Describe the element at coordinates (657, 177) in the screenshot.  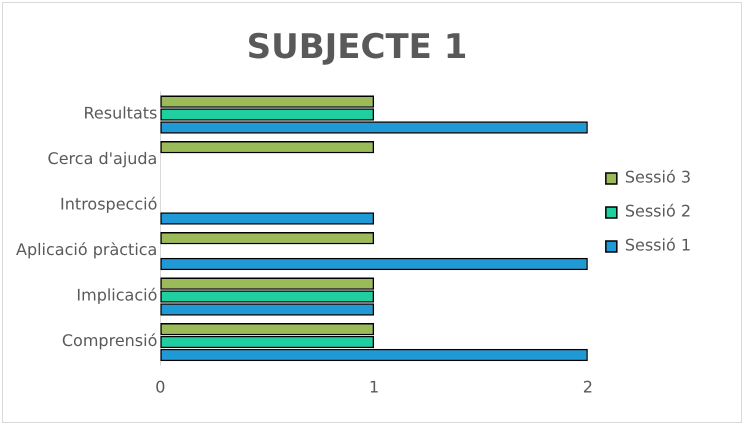
I see `legend-label: Sessió 3` at that location.